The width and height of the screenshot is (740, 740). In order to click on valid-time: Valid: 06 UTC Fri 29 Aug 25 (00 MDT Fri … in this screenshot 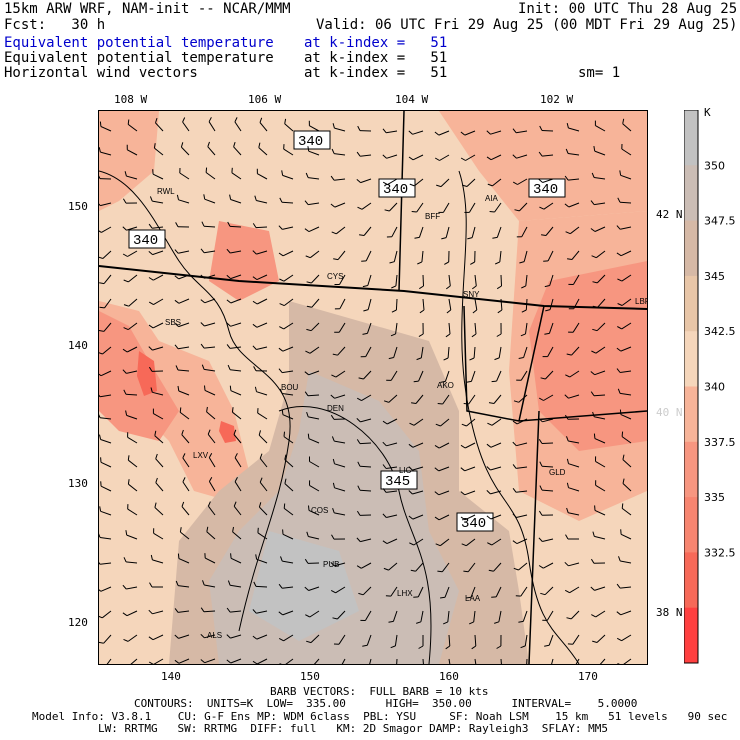, I will do `click(527, 25)`.